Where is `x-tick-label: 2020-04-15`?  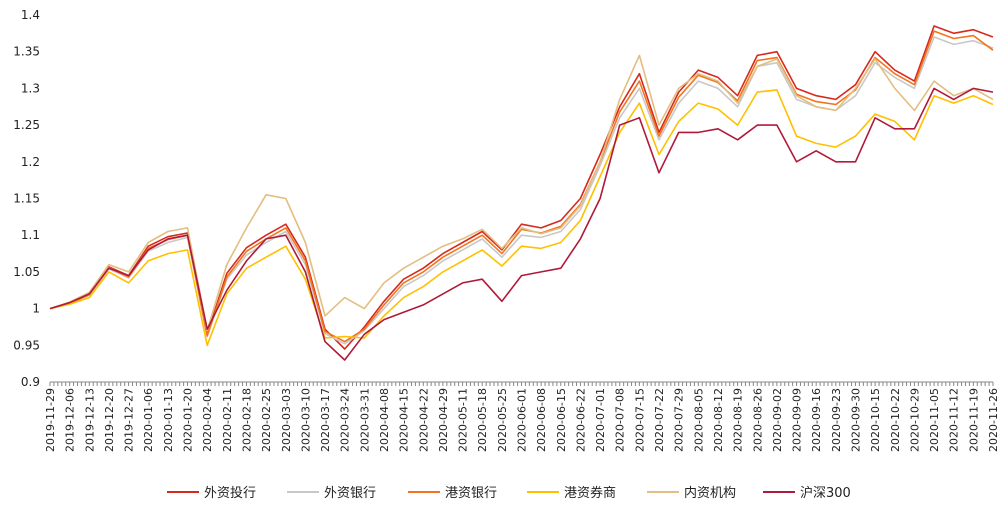
x-tick-label: 2020-04-15 is located at coordinates (404, 420).